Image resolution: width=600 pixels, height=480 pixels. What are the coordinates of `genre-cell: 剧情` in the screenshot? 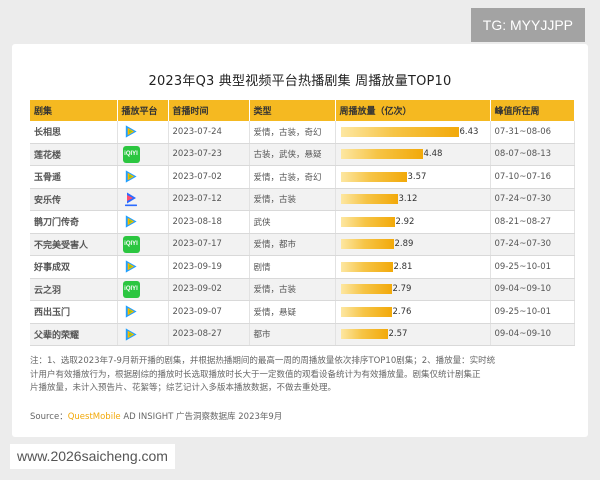 It's located at (292, 267).